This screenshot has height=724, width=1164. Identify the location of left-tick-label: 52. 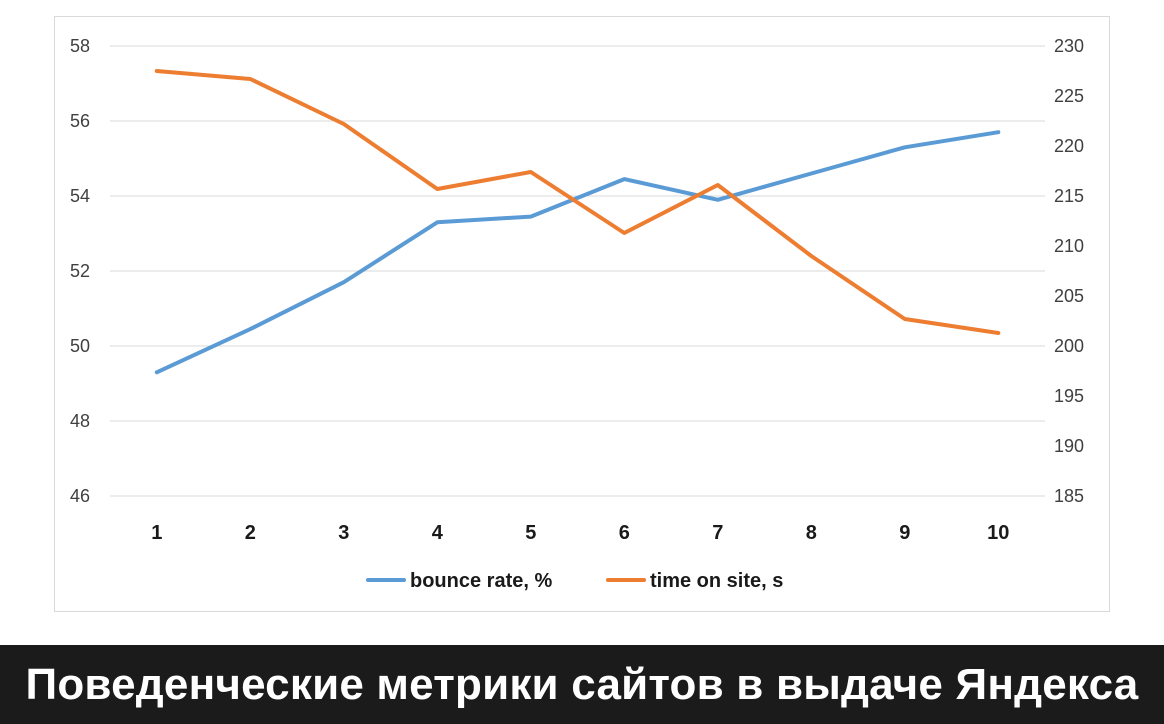
(80, 271).